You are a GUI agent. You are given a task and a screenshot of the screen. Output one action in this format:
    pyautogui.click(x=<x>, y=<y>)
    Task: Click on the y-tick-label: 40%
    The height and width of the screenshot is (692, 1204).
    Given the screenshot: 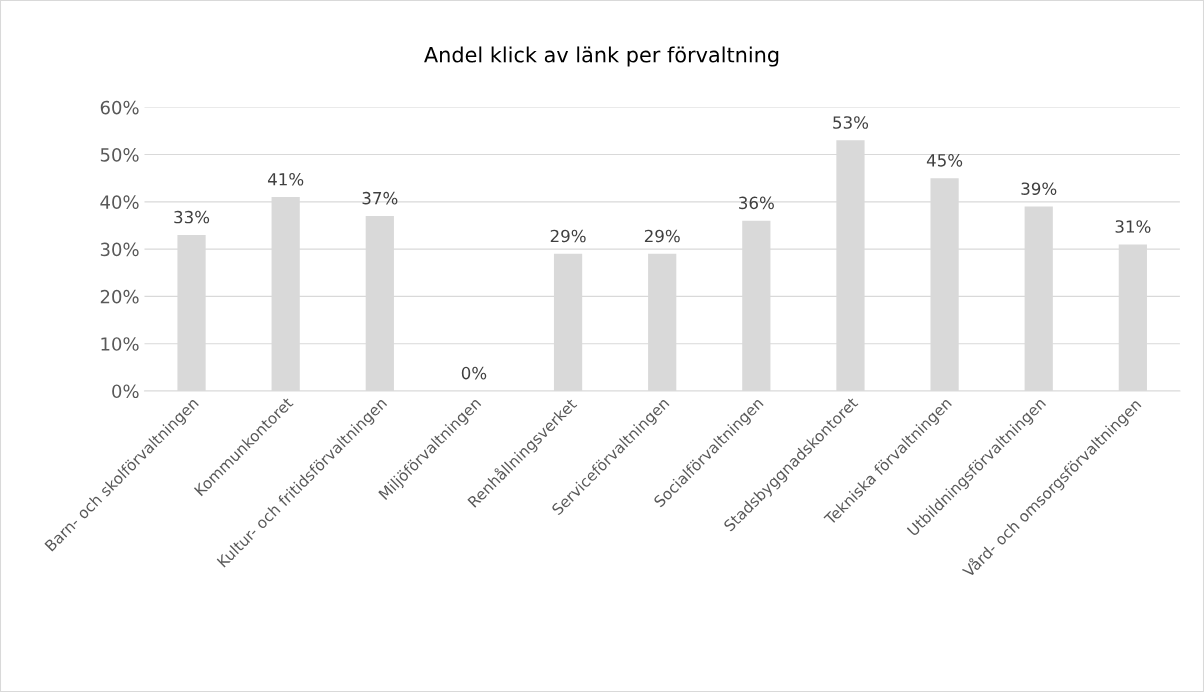 What is the action you would take?
    pyautogui.click(x=119, y=202)
    